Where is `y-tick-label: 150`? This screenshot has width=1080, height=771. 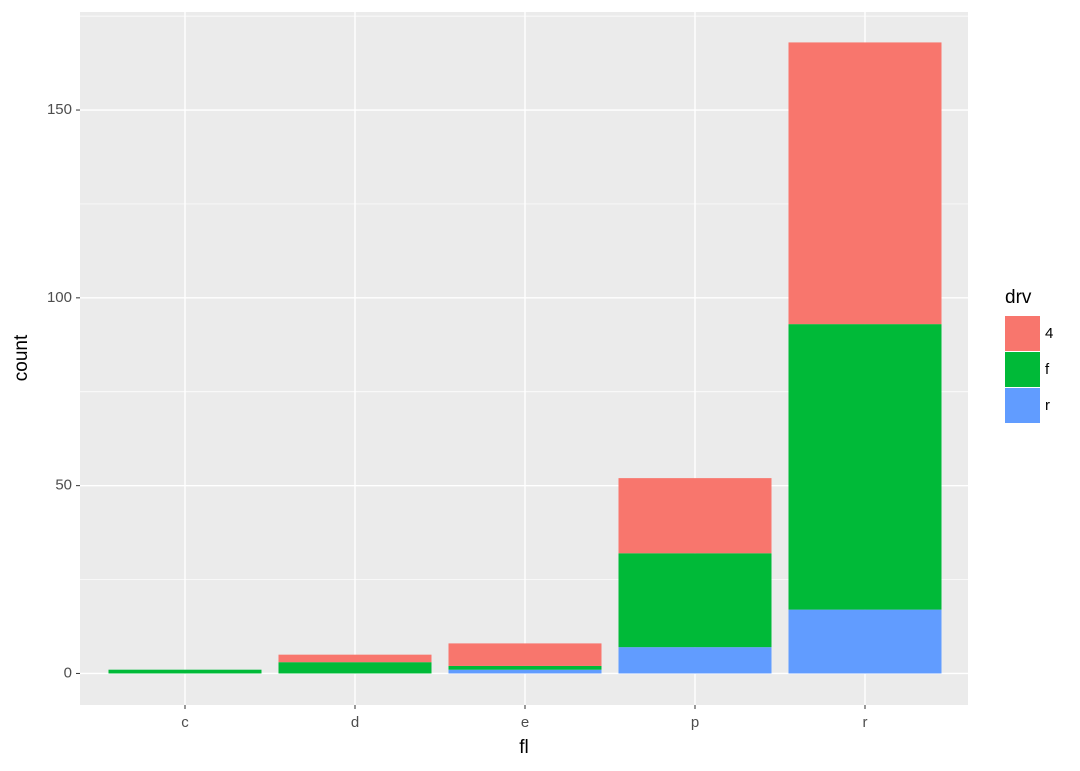
y-tick-label: 150 is located at coordinates (59, 109).